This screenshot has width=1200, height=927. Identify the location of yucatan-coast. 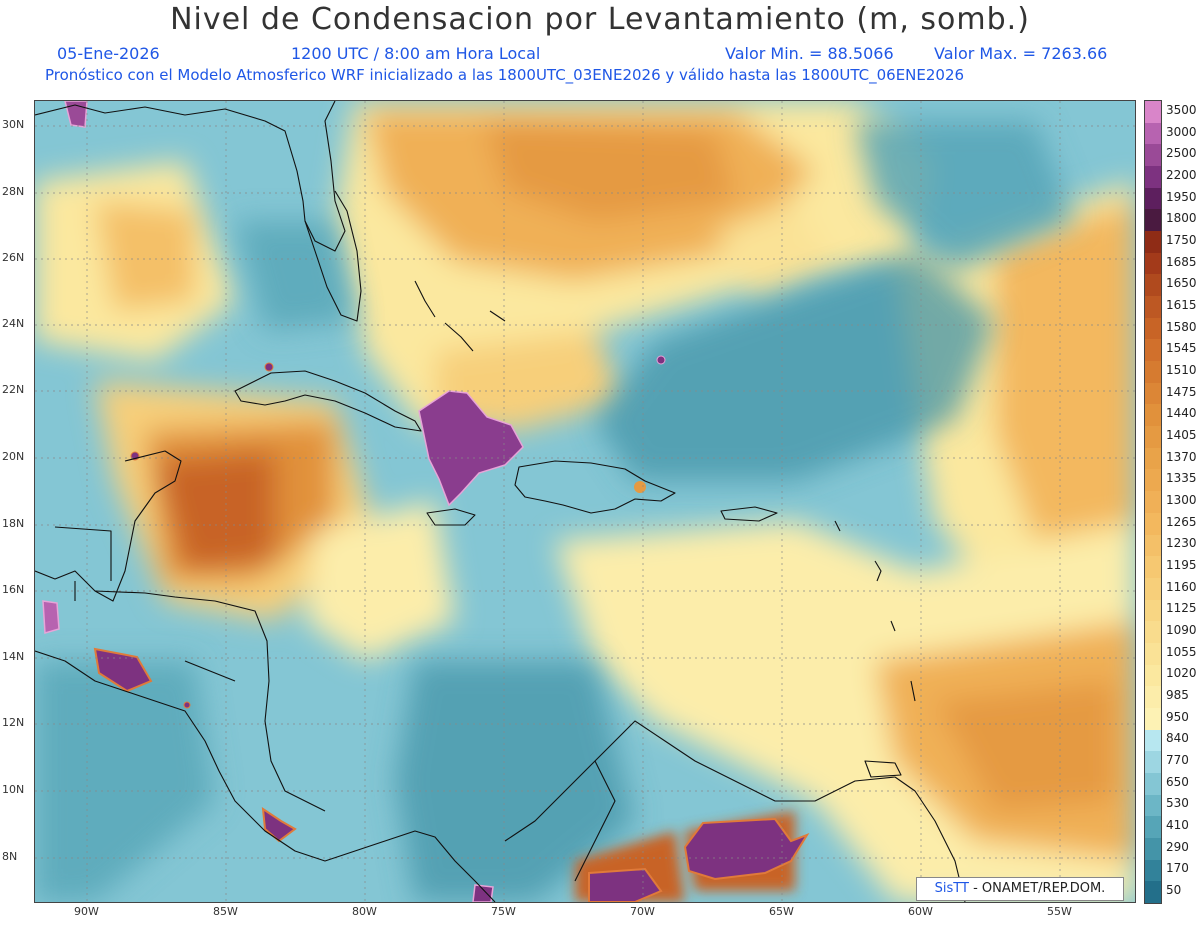
(108, 526).